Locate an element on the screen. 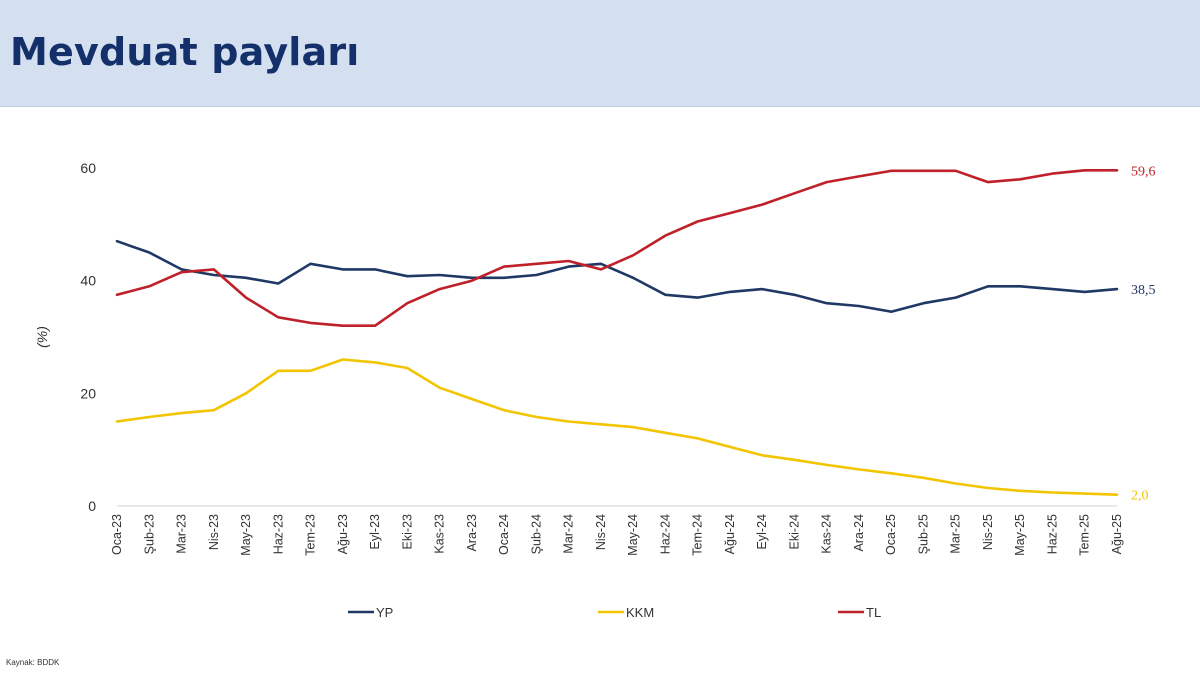 The width and height of the screenshot is (1200, 675). y-tick-label: 0 is located at coordinates (92, 506).